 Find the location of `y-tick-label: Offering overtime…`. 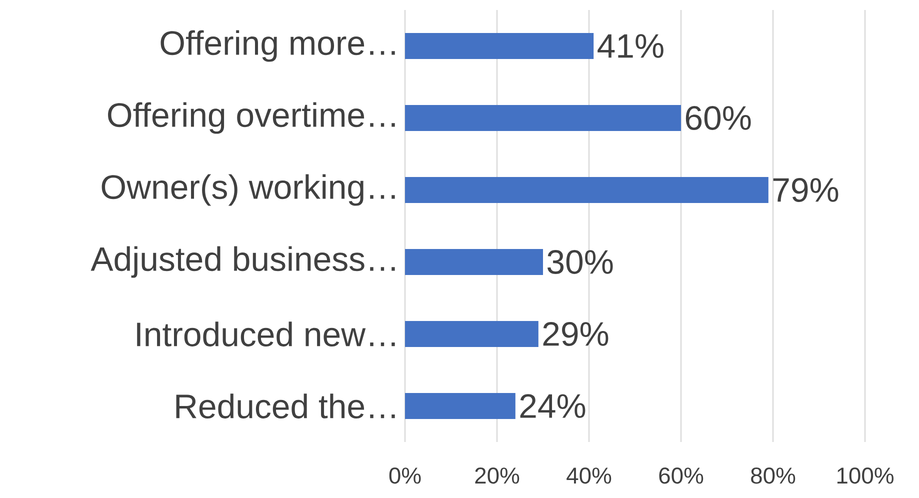

y-tick-label: Offering overtime… is located at coordinates (251, 118).